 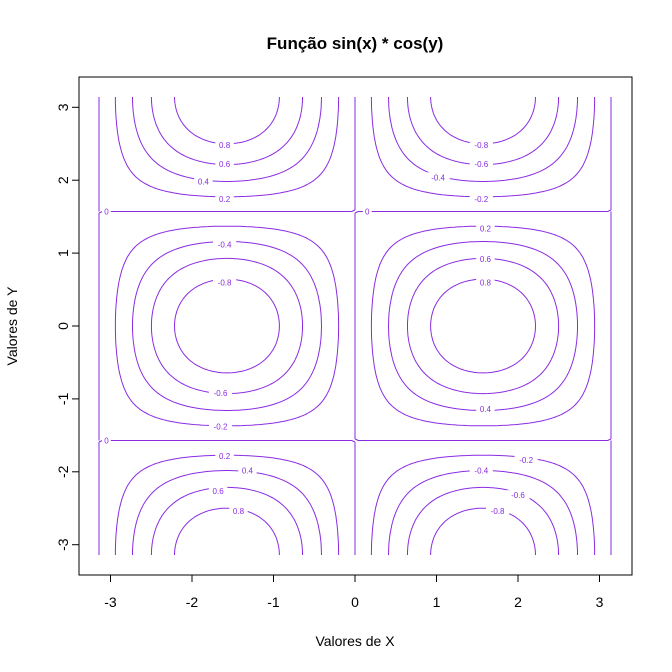 I want to click on y-tick-label: 0, so click(x=63, y=326).